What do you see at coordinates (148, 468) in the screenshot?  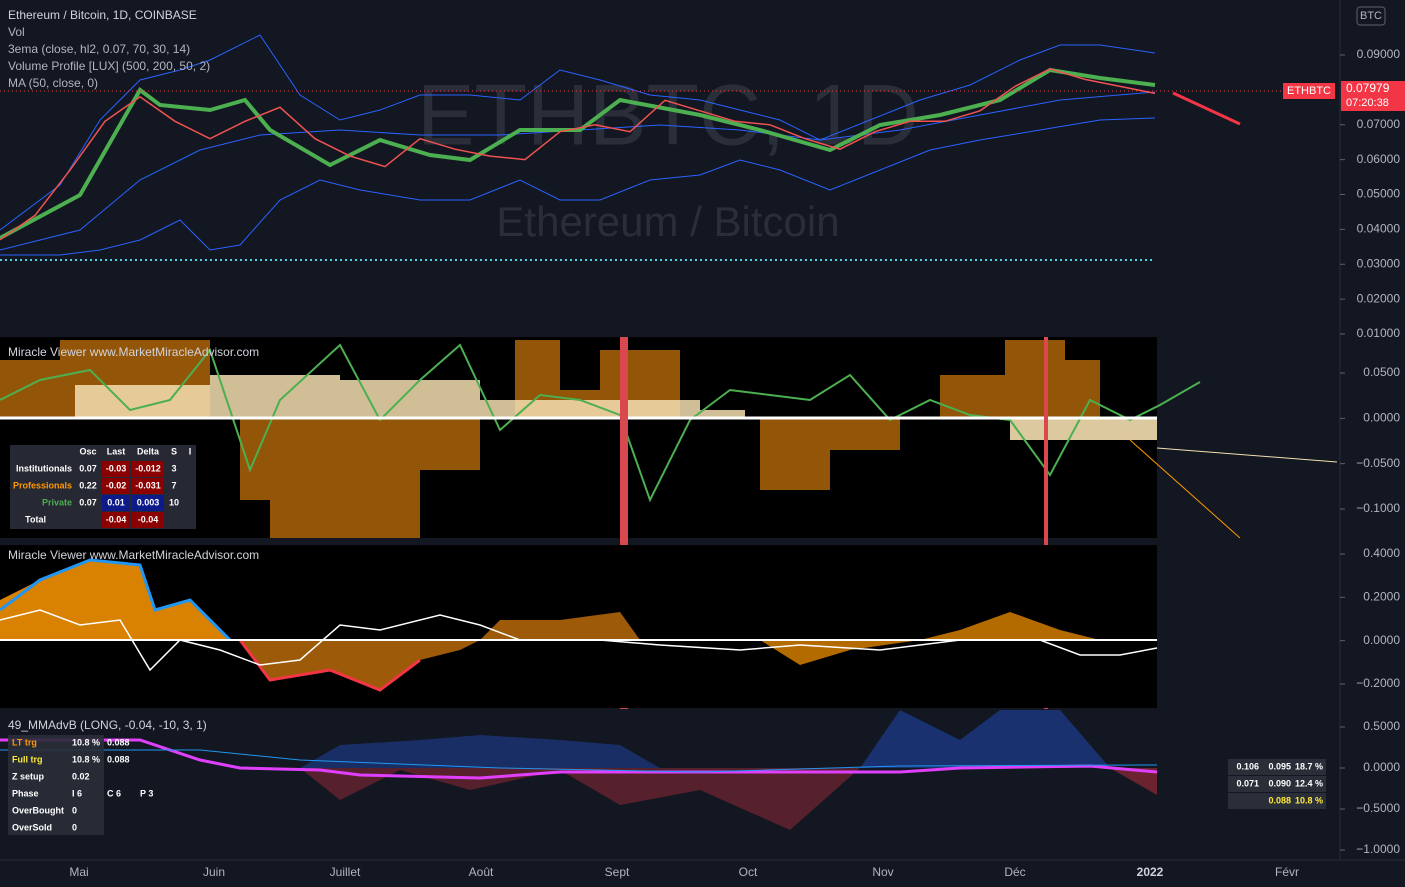 I see `table-cell: -0.012` at bounding box center [148, 468].